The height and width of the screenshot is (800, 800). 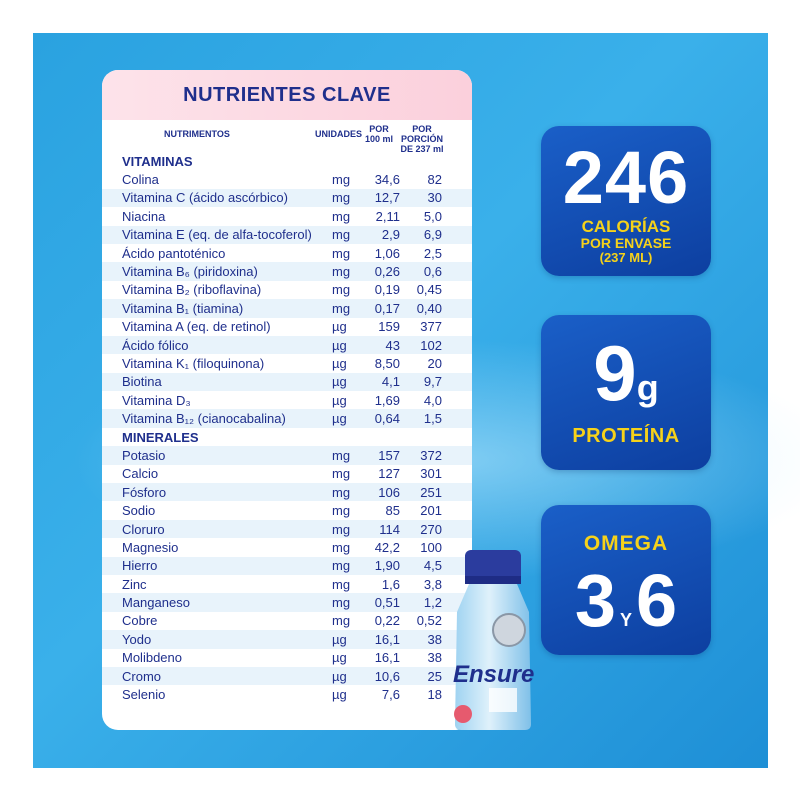 What do you see at coordinates (432, 566) in the screenshot?
I see `value-per-portion: 4,5` at bounding box center [432, 566].